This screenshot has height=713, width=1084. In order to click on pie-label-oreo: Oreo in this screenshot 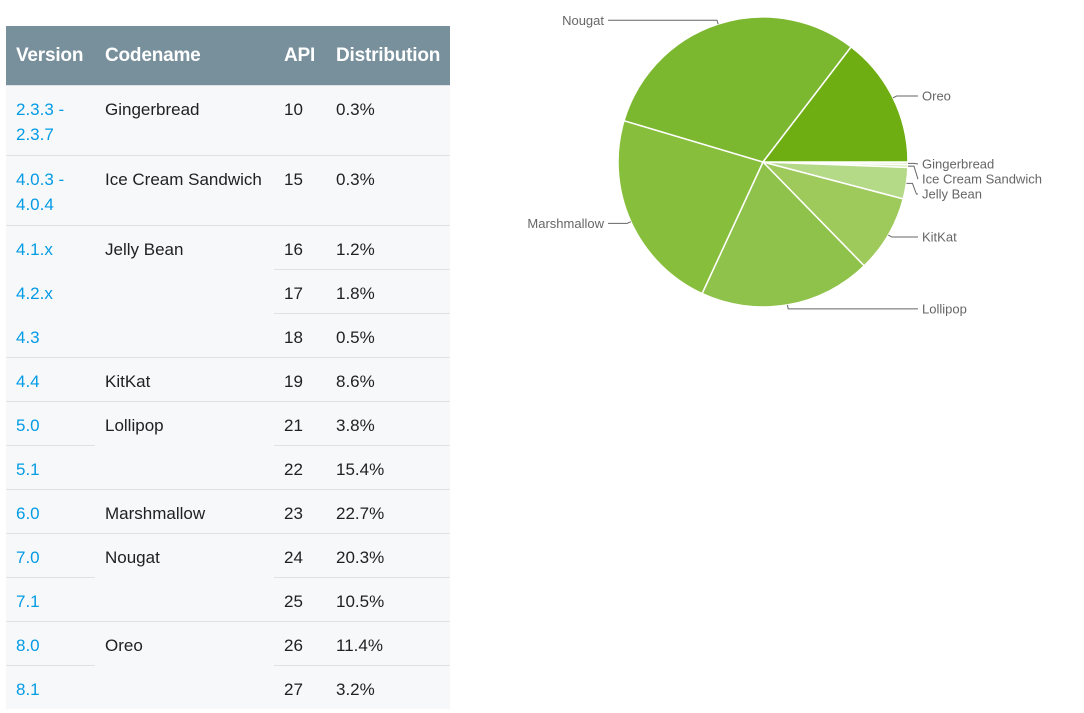, I will do `click(936, 96)`.